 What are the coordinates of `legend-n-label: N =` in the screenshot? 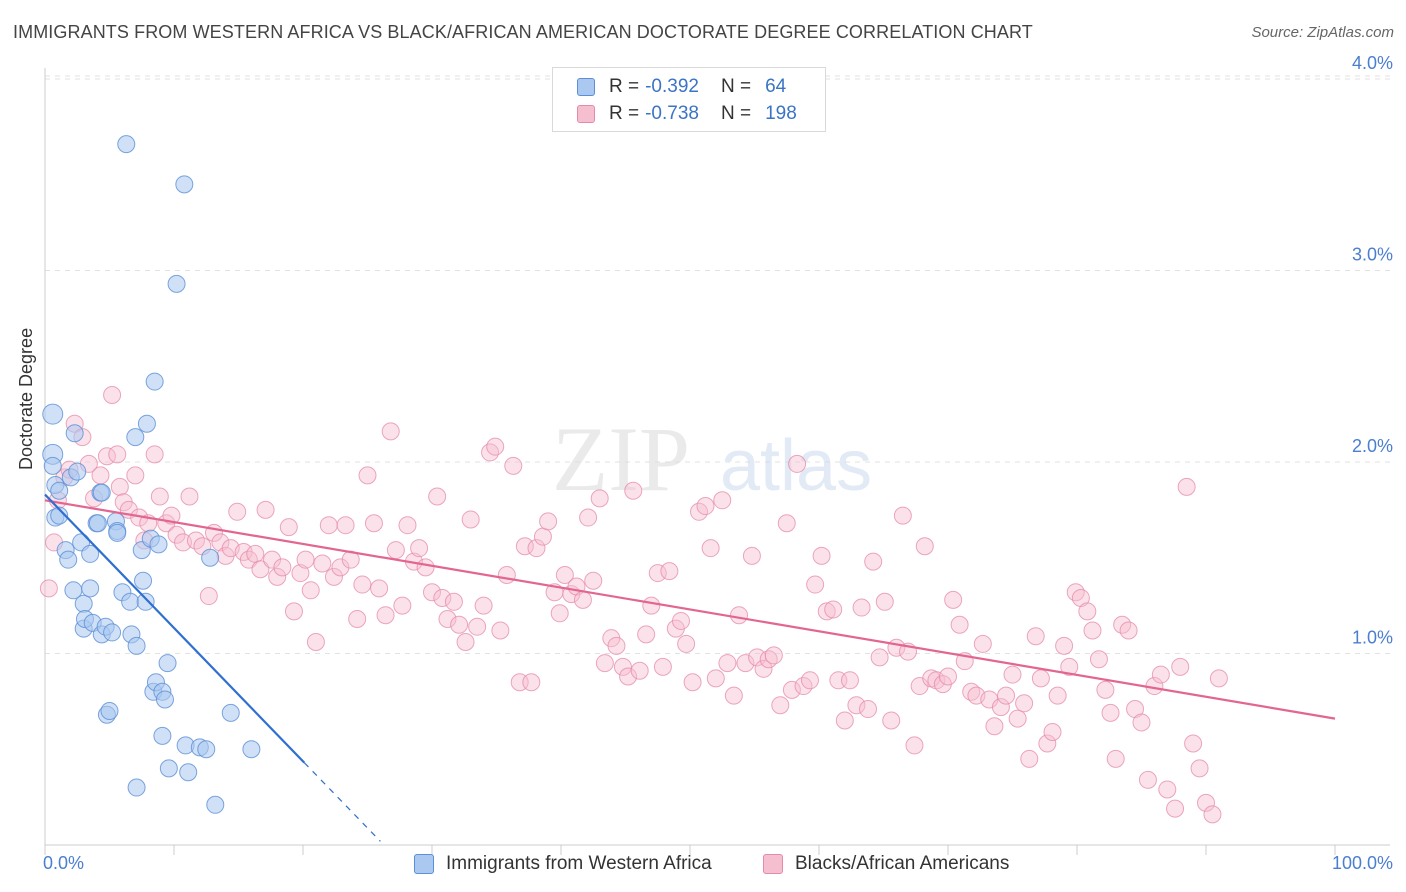 It's located at (736, 86).